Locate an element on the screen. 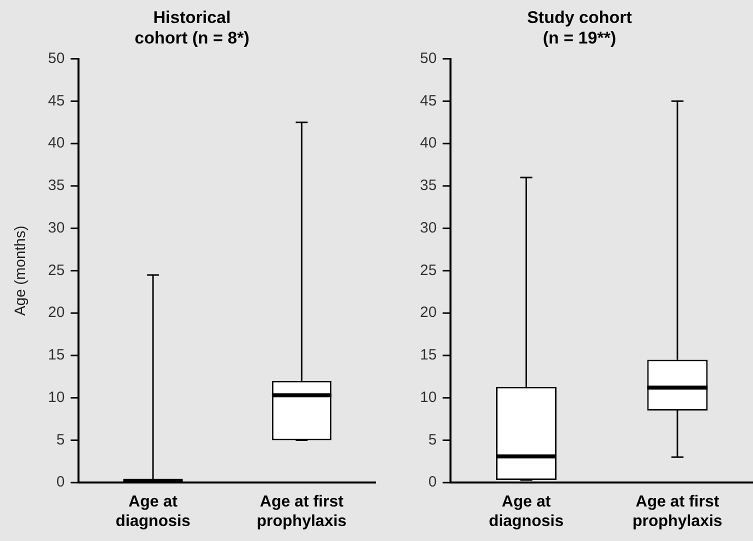 This screenshot has width=753, height=541. chart-title: Historical cohort (n = 8*) is located at coordinates (192, 28).